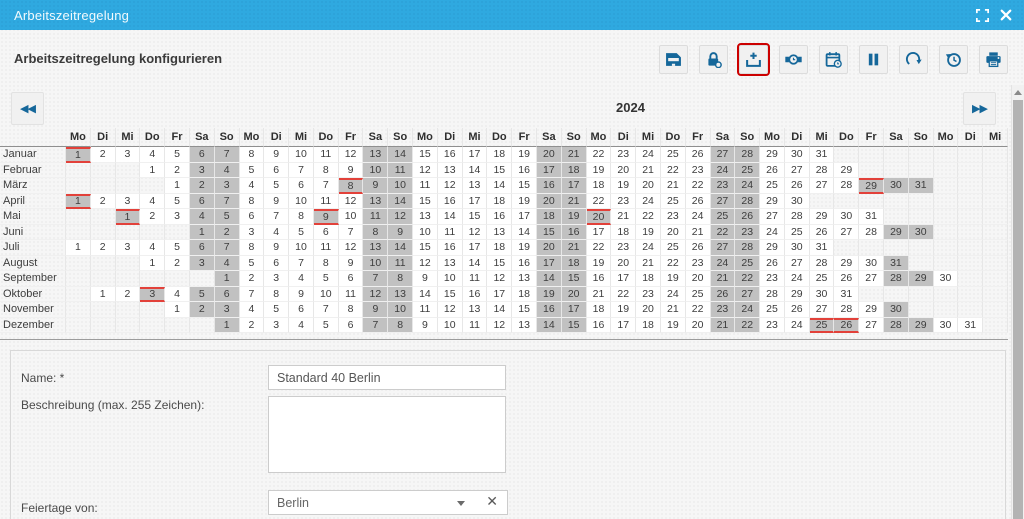  I want to click on save-button, so click(673, 59).